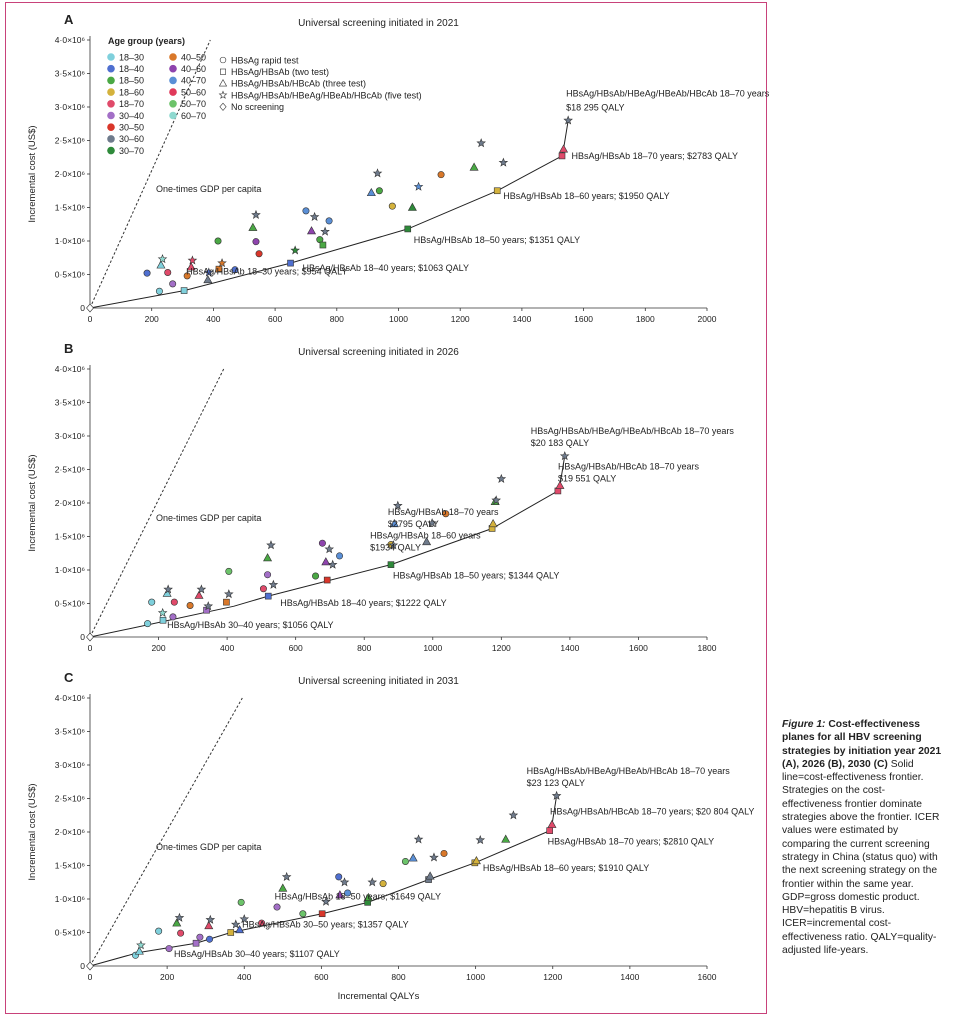 The height and width of the screenshot is (1025, 953). I want to click on gdp-threshold-label: One-times GDP per capita, so click(208, 847).